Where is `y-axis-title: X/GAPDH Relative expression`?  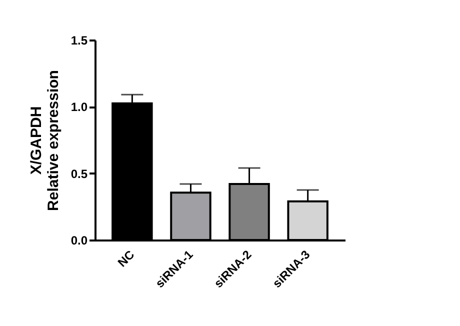
y-axis-title: X/GAPDH Relative expression is located at coordinates (45, 140).